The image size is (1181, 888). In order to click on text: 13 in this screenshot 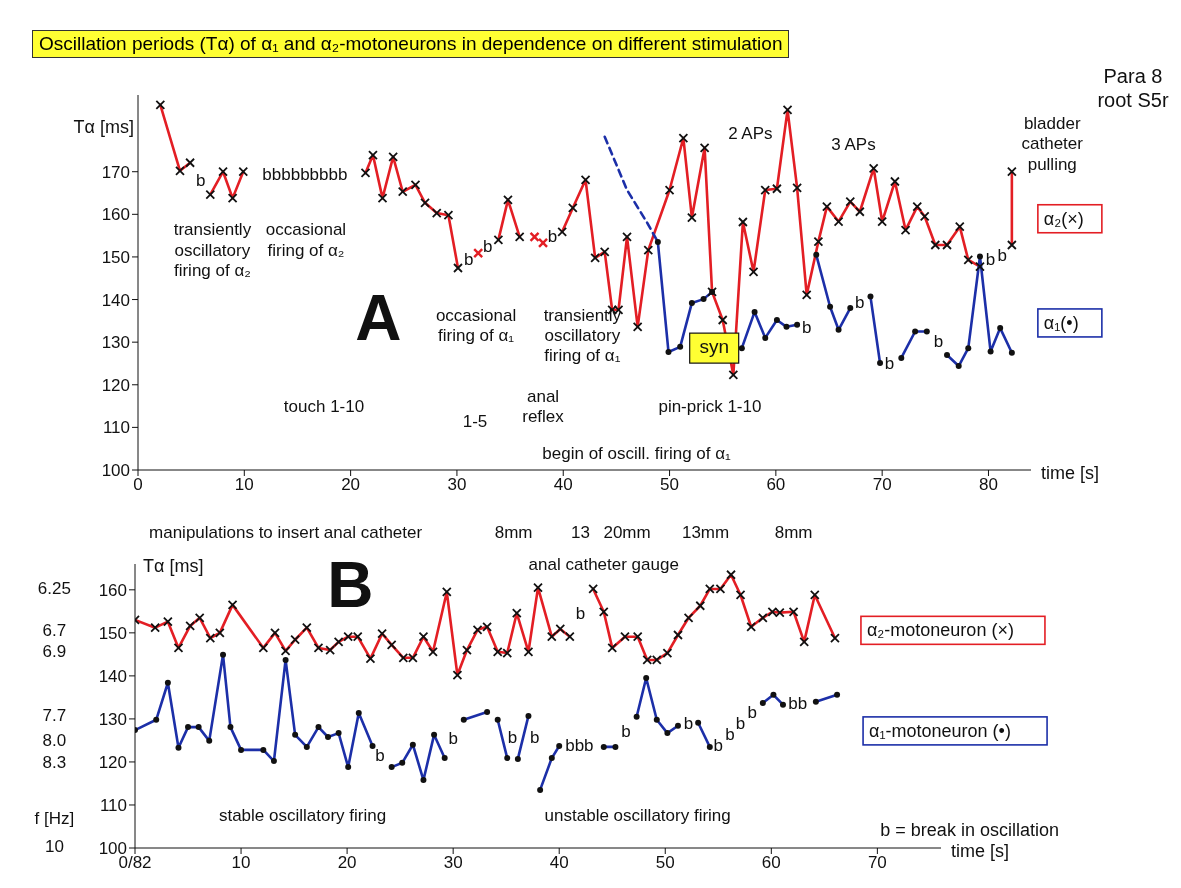, I will do `click(580, 533)`.